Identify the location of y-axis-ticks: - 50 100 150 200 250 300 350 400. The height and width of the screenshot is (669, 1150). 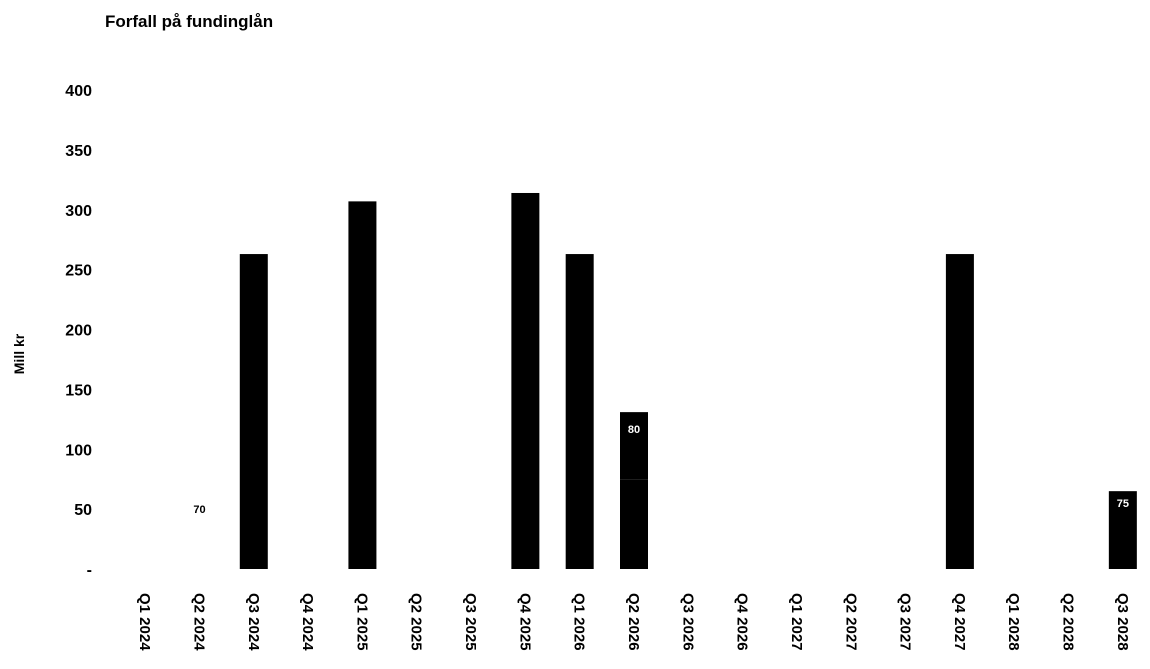
(78, 331).